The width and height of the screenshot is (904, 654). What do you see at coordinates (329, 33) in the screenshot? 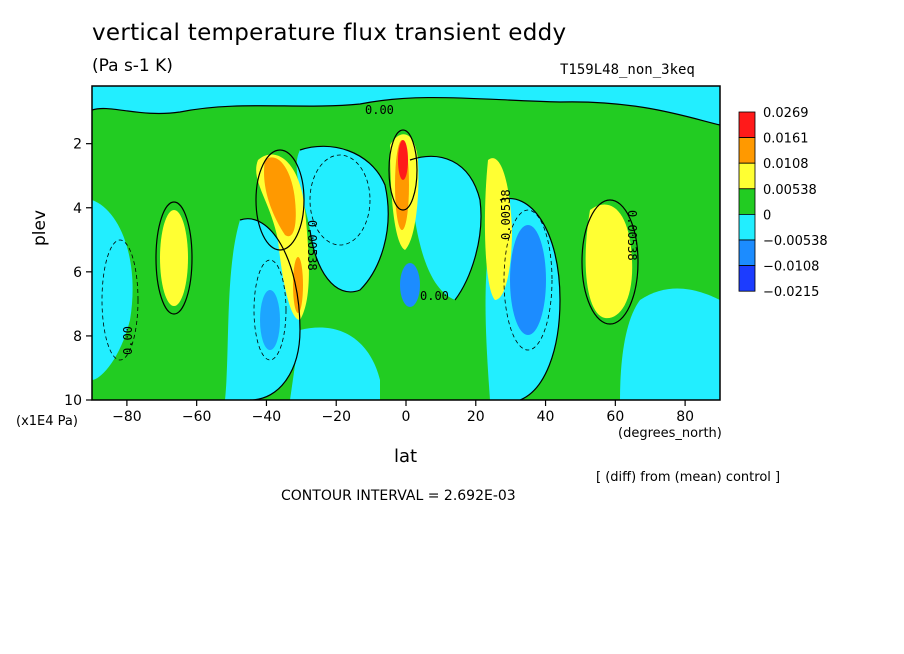
I see `chart-title: vertical temperature flux transient eddy` at bounding box center [329, 33].